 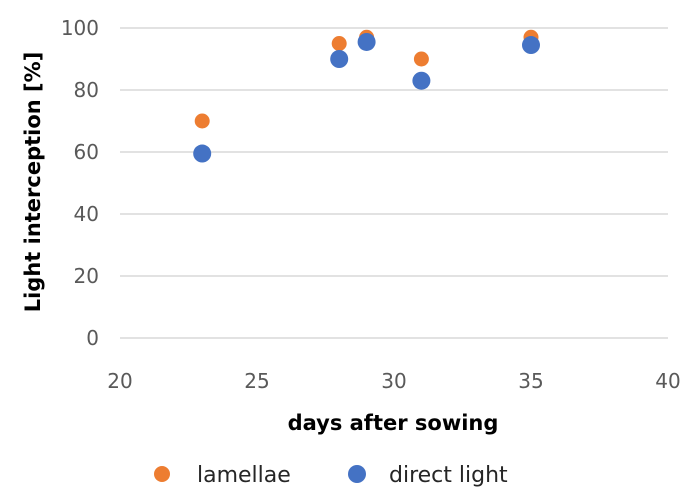 I want to click on x-tick-label: 35, so click(x=530, y=381).